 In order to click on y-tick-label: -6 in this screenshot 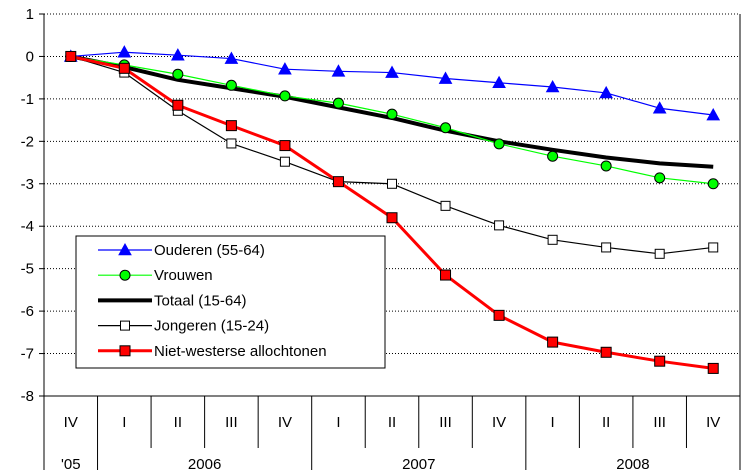, I will do `click(27, 311)`.